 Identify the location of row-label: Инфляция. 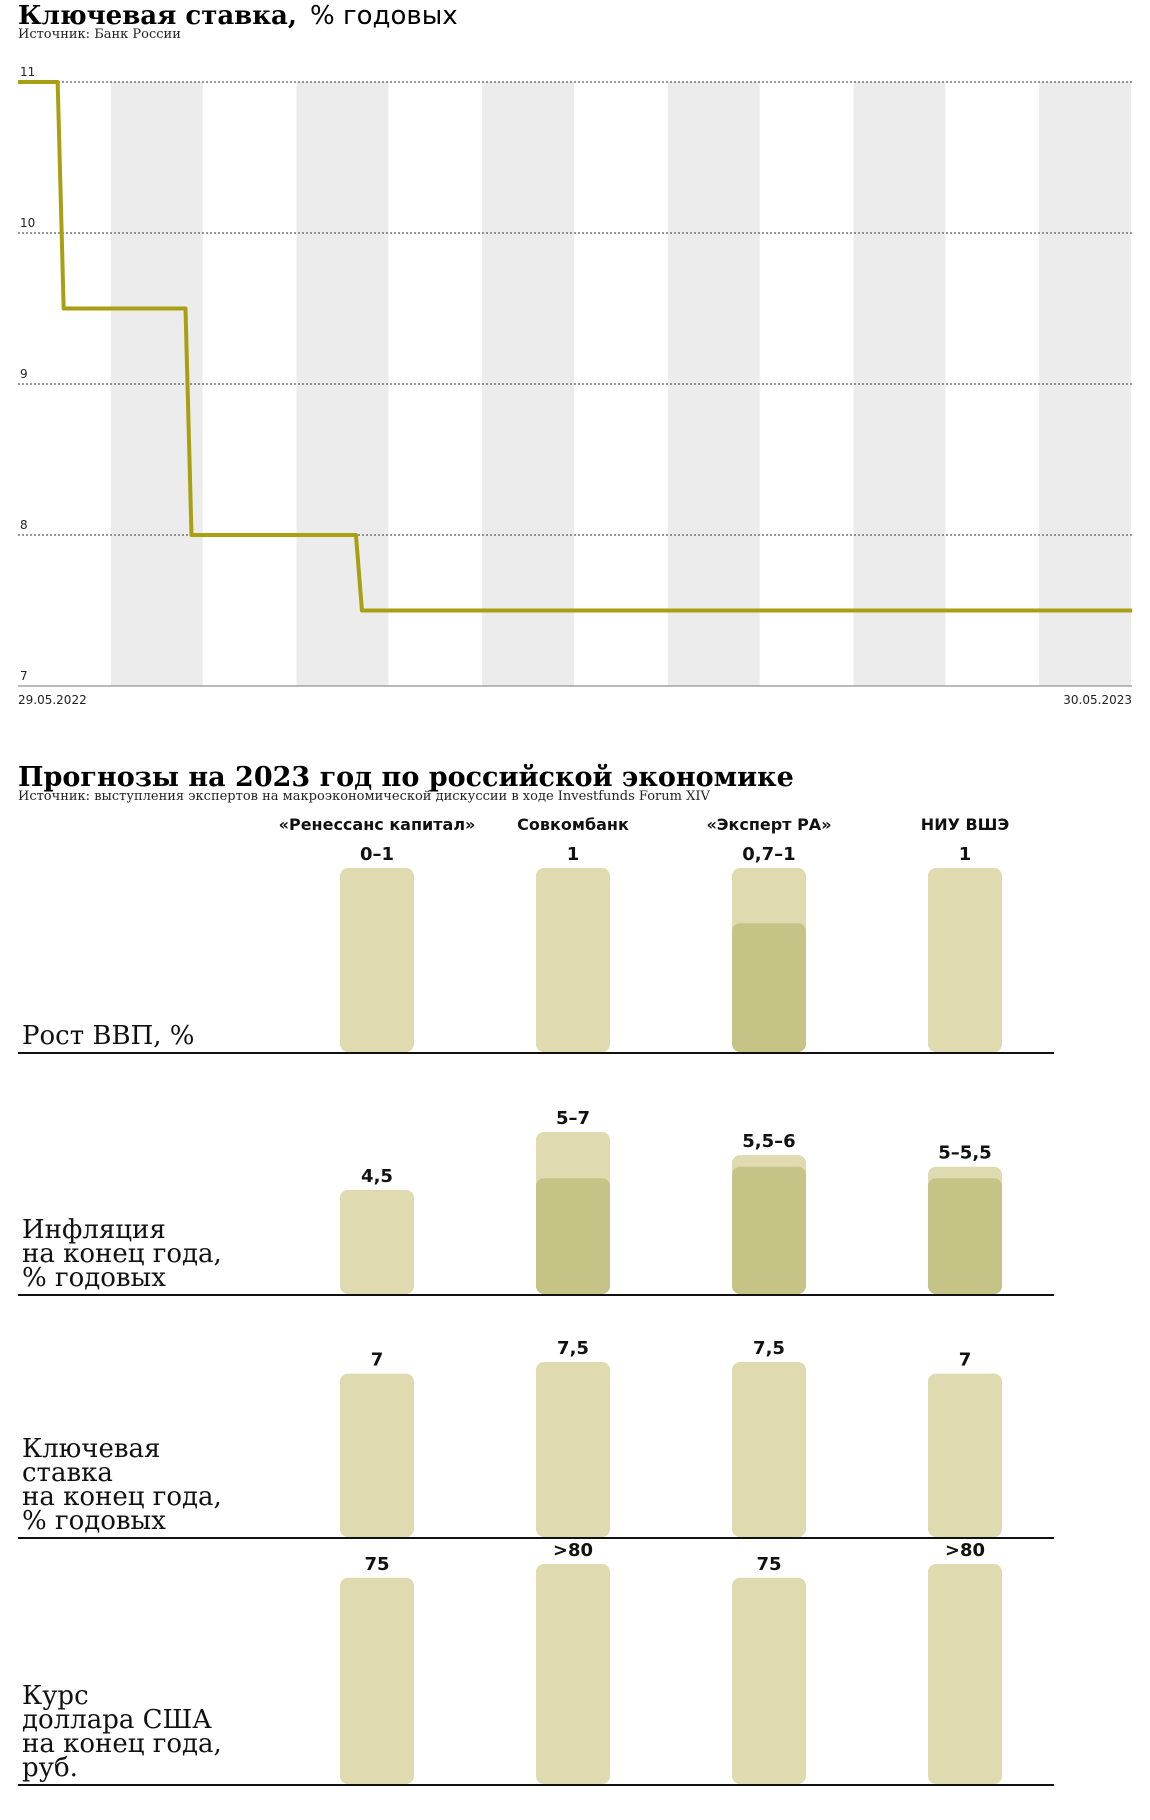
(94, 1230).